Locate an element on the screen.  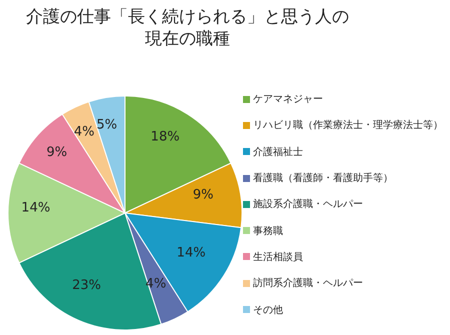
data-label: 4% is located at coordinates (84, 132).